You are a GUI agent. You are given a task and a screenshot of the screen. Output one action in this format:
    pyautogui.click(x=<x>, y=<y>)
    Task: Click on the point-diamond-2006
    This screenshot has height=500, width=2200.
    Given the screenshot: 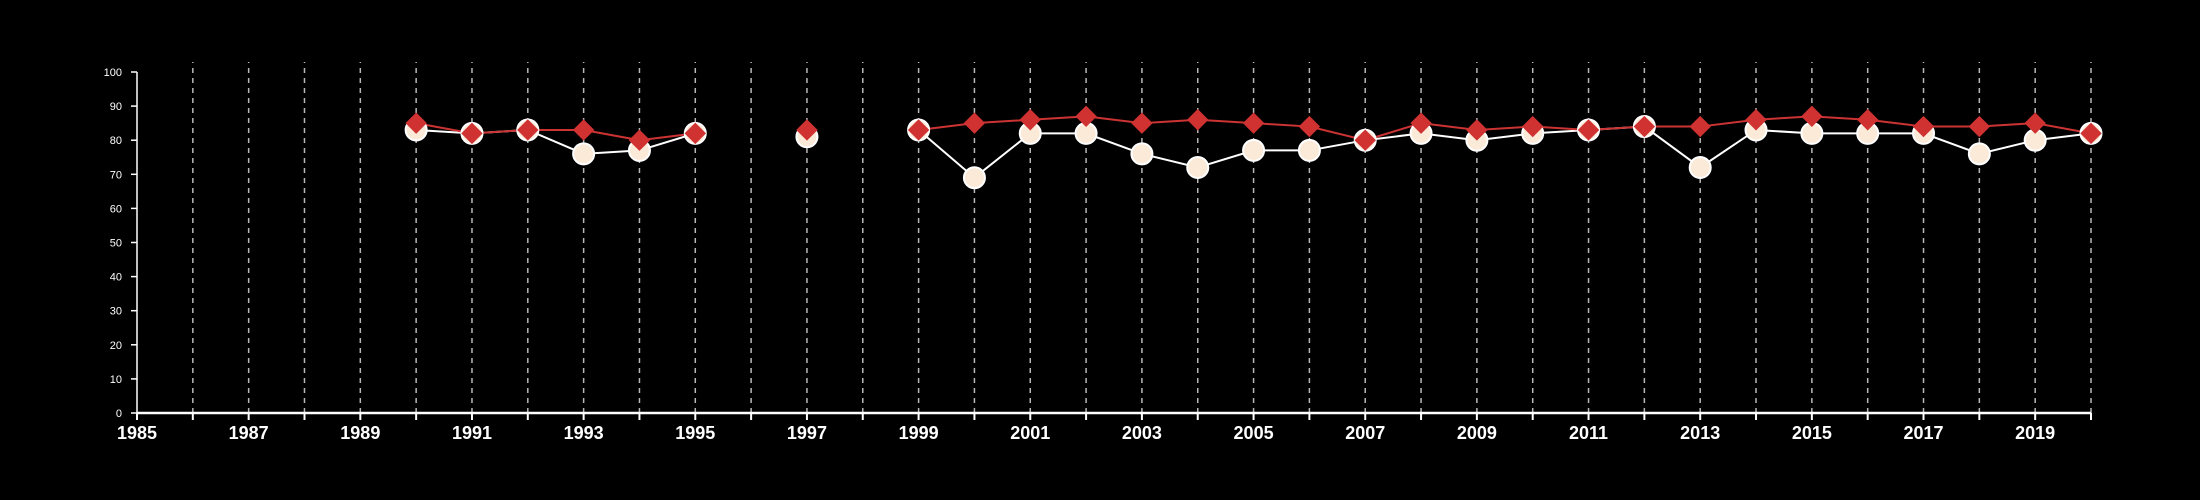 What is the action you would take?
    pyautogui.click(x=1309, y=126)
    